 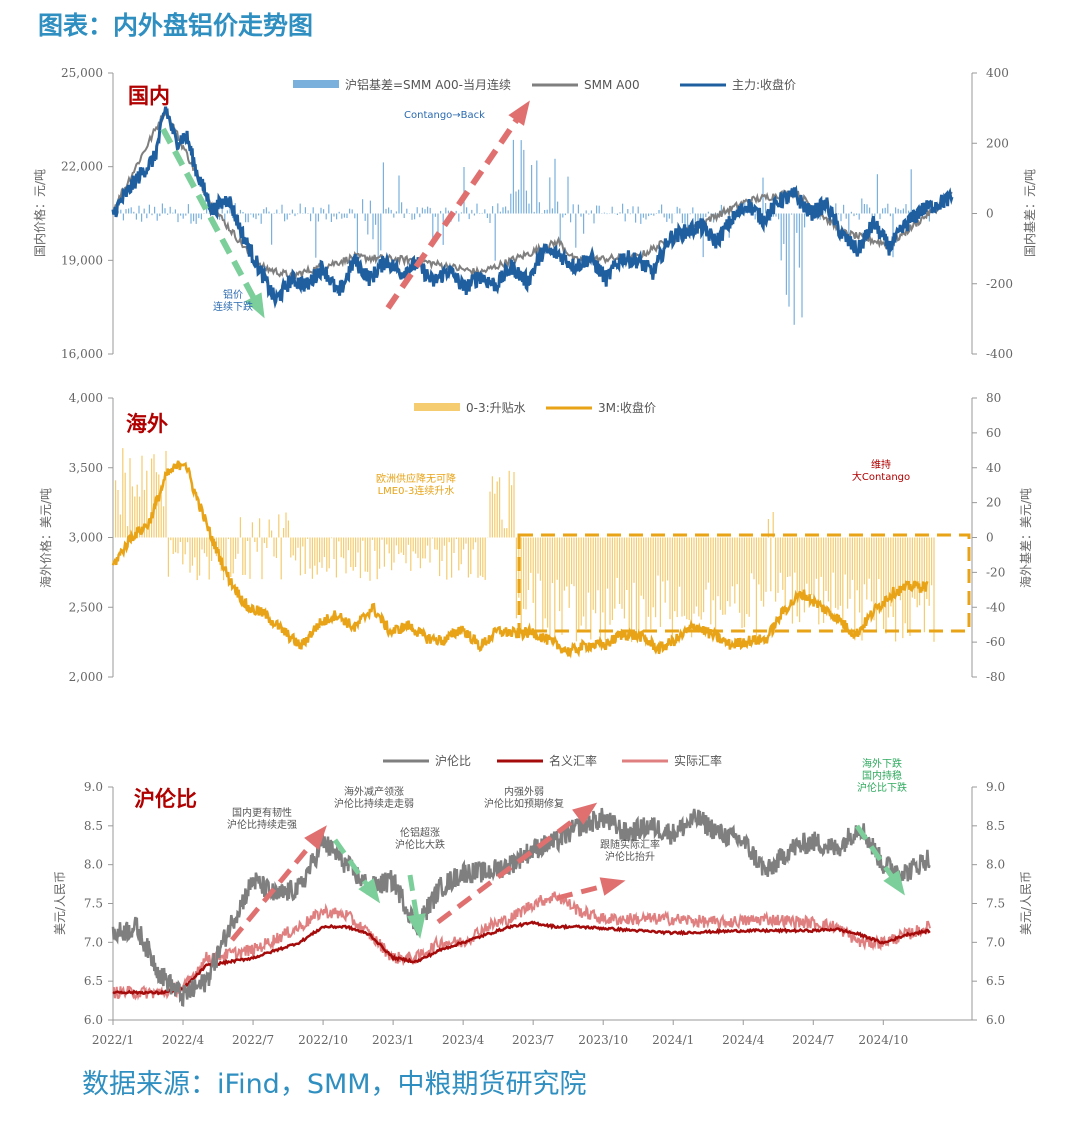 What do you see at coordinates (496, 408) in the screenshot?
I see `overseas-legend-spread-label: 0-3:升贴水` at bounding box center [496, 408].